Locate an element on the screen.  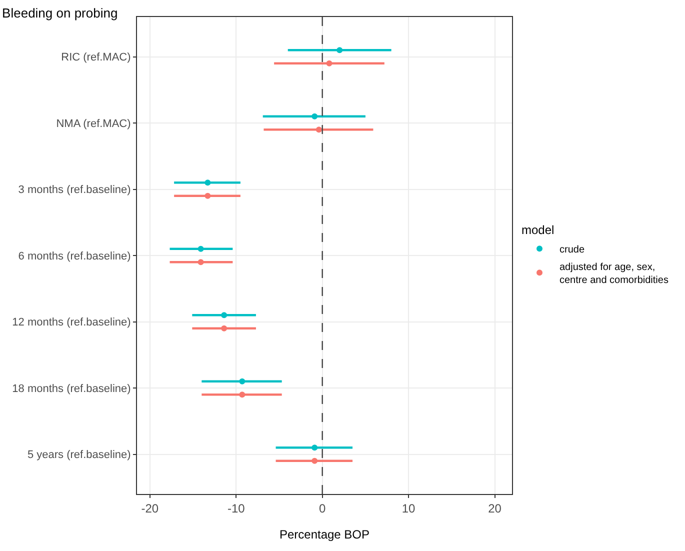
legend-label: adjusted for age, sex, centre and comorbidities is located at coordinates (614, 274).